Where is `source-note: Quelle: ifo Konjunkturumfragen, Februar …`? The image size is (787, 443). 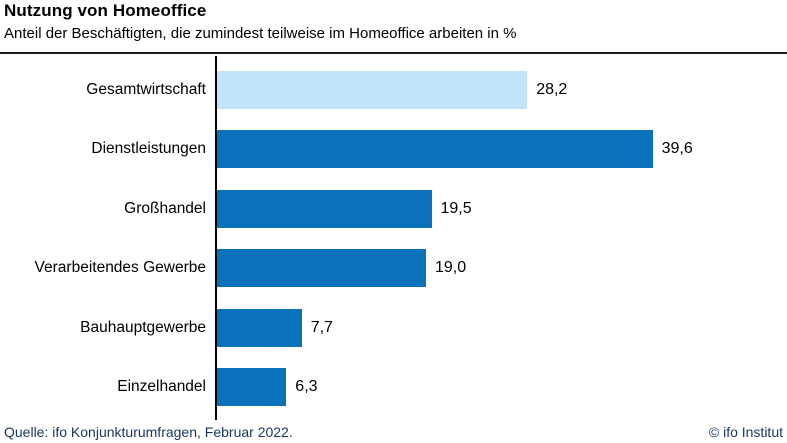
source-note: Quelle: ifo Konjunkturumfragen, Februar … is located at coordinates (148, 432).